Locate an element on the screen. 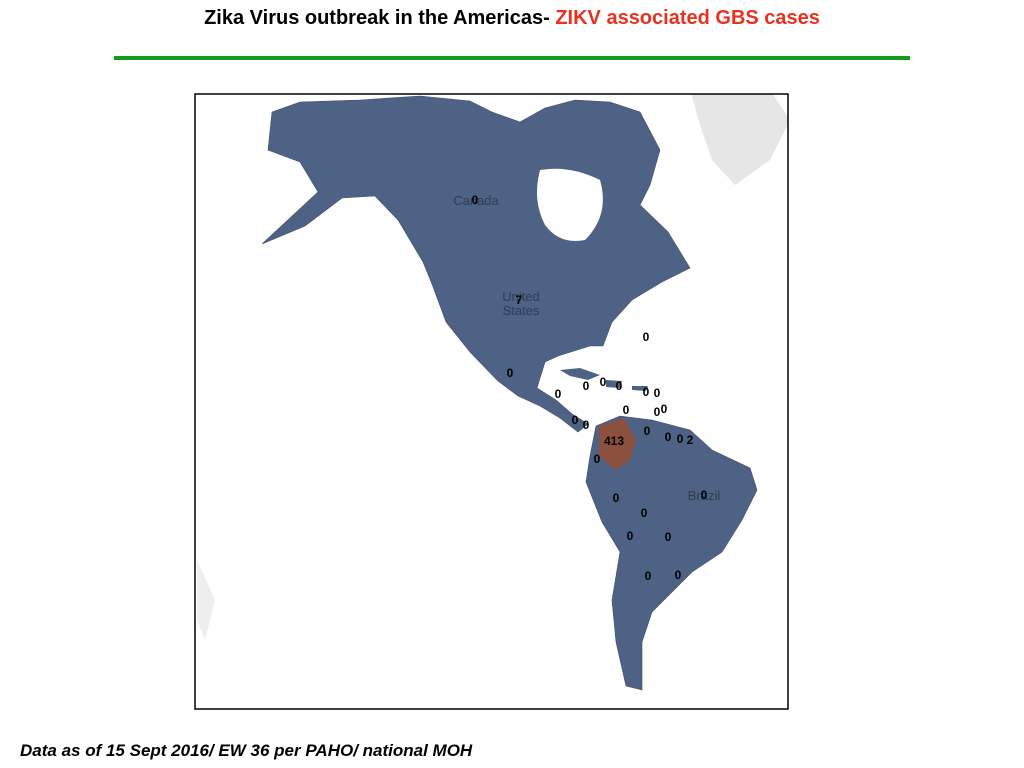 This screenshot has width=1024, height=768. title-rule is located at coordinates (512, 58).